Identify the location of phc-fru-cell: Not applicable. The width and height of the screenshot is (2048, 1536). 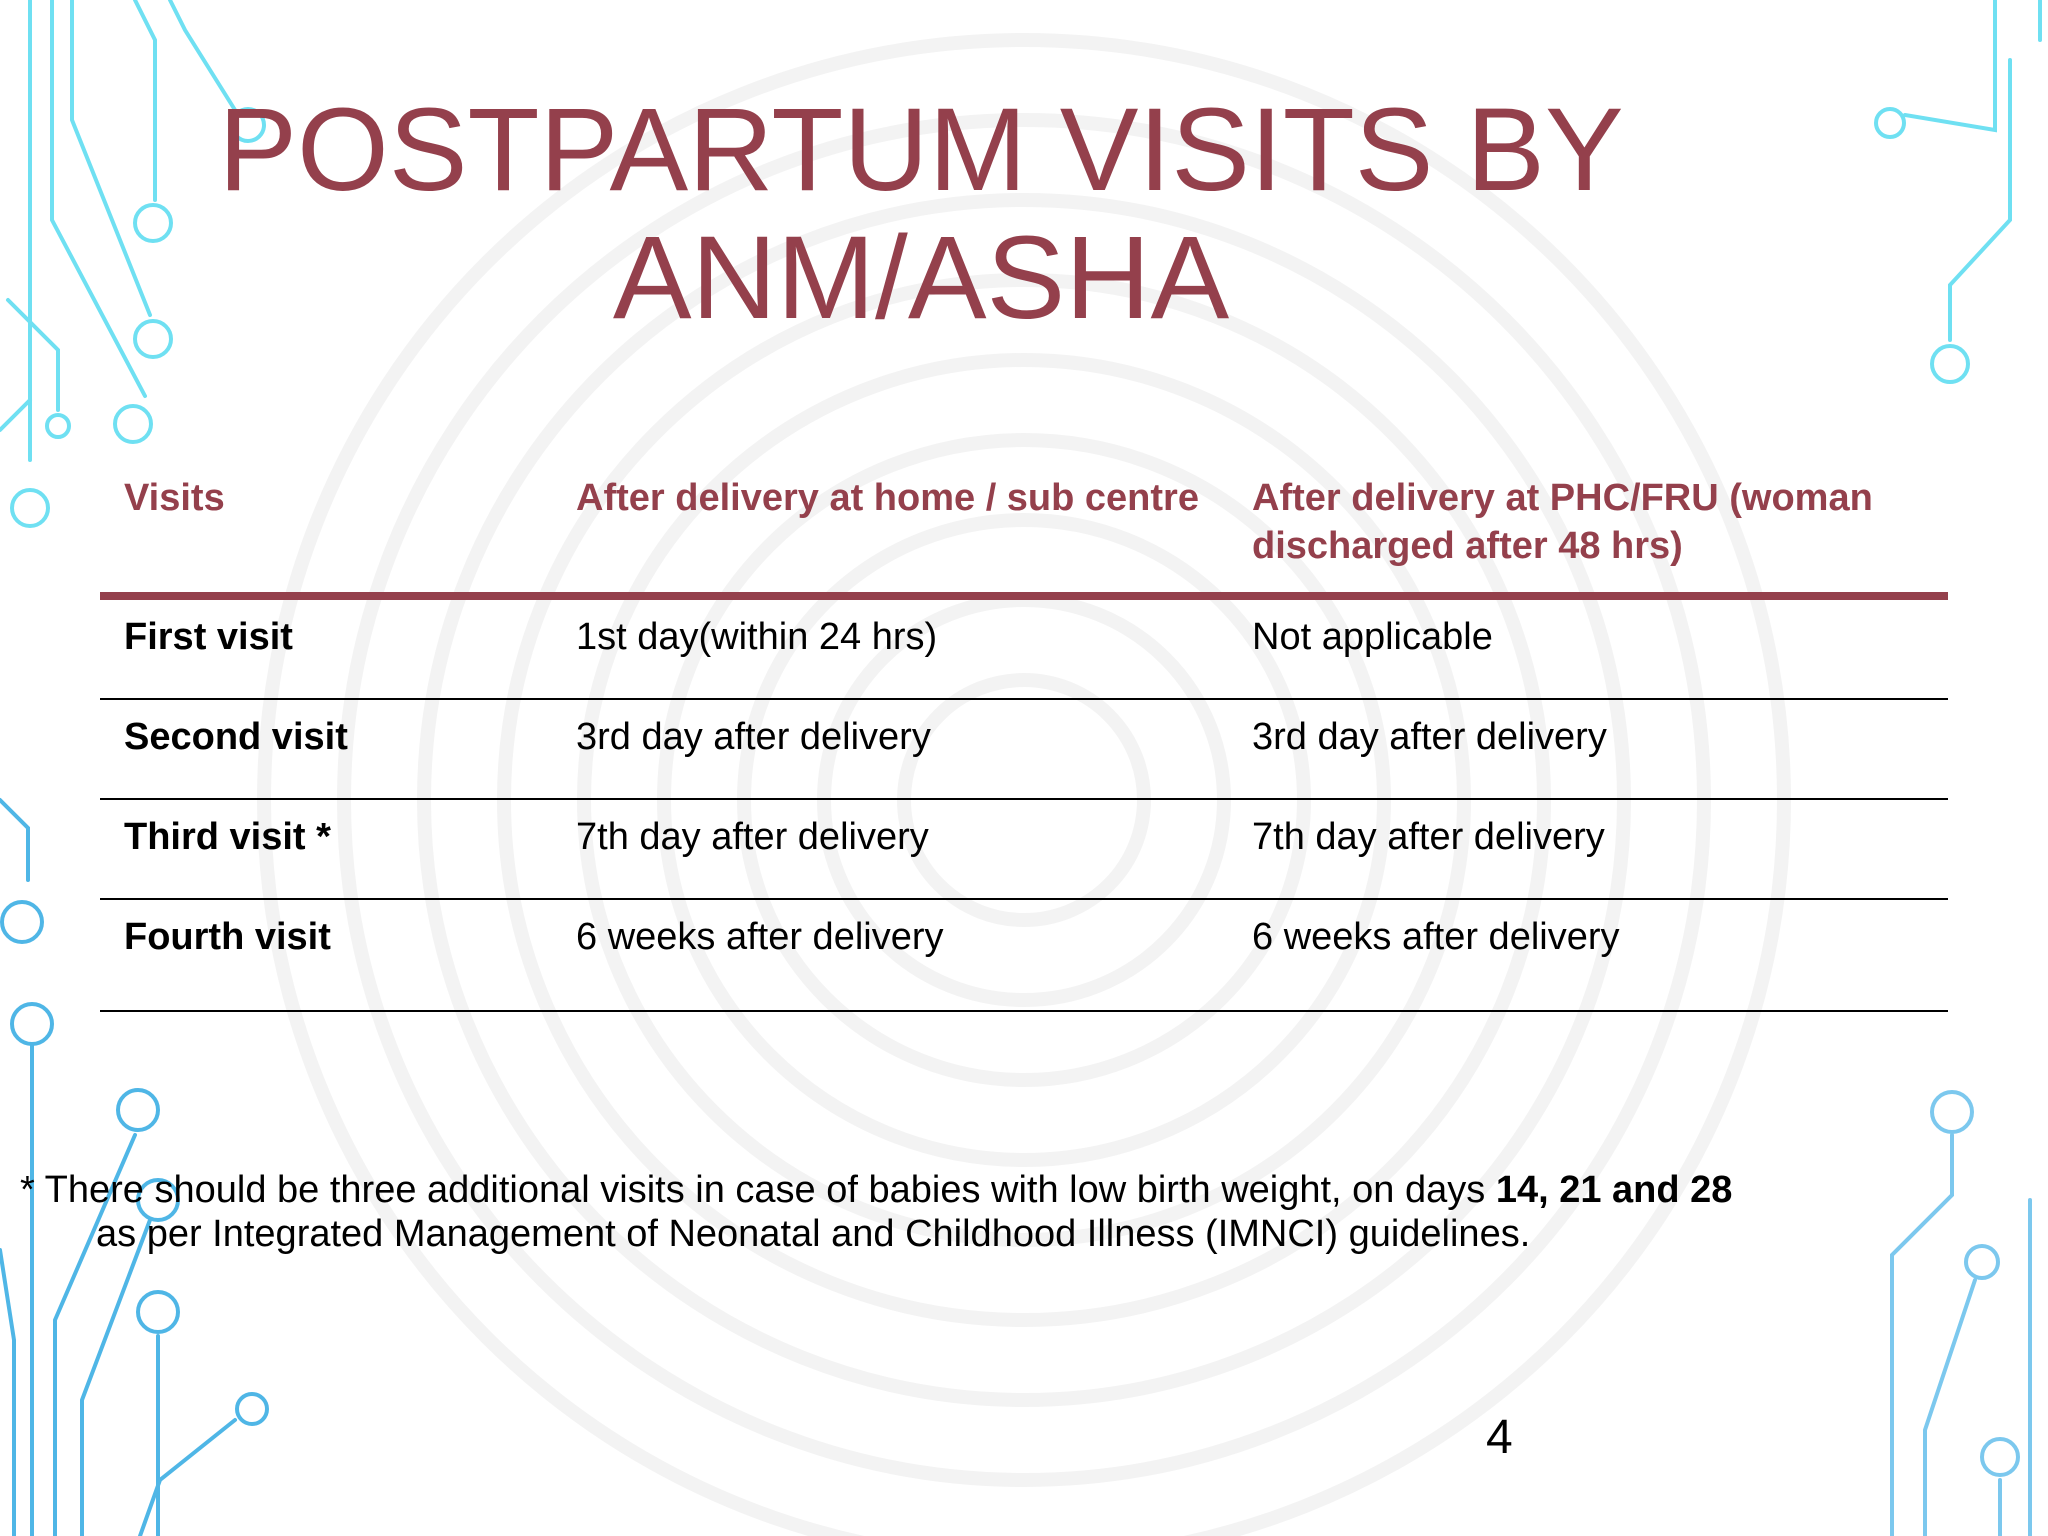
(1588, 648).